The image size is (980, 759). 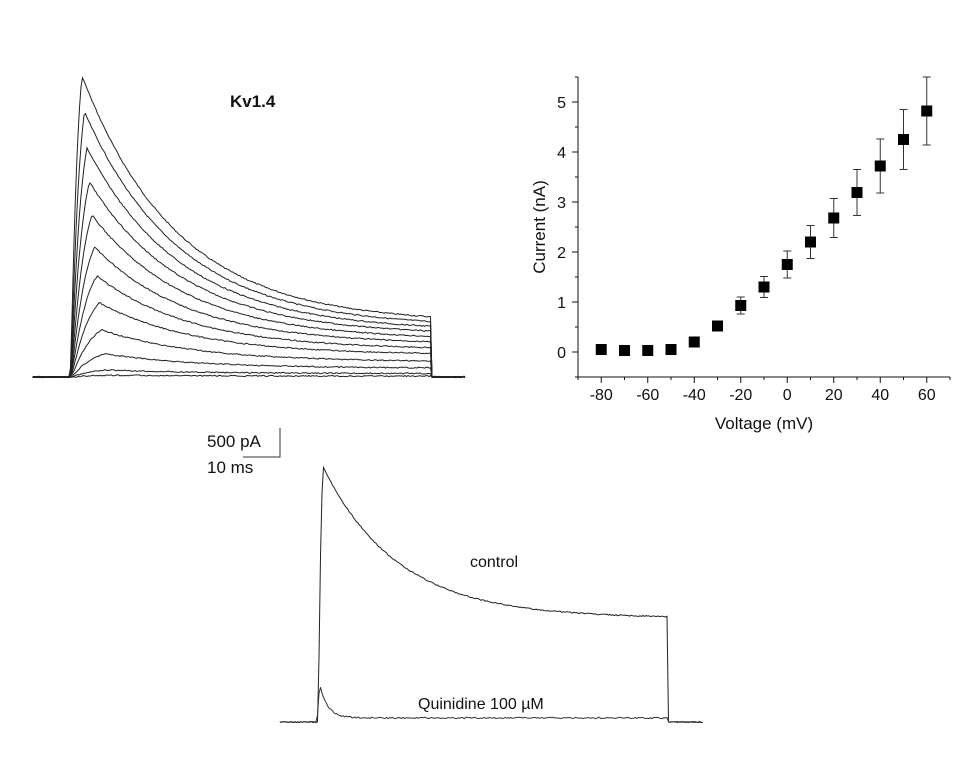 What do you see at coordinates (561, 153) in the screenshot?
I see `y-tick-label: 4` at bounding box center [561, 153].